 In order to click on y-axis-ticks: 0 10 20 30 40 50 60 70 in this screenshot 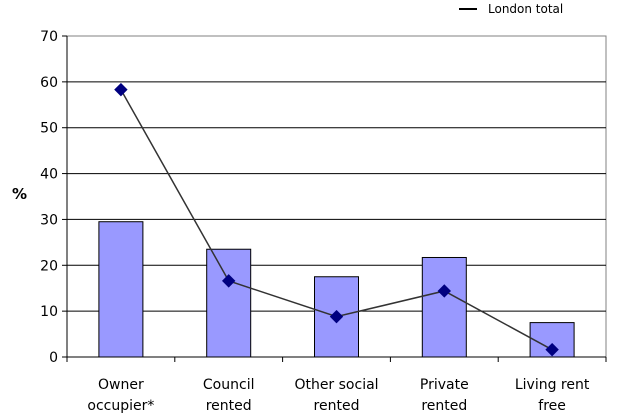, I will do `click(54, 197)`.